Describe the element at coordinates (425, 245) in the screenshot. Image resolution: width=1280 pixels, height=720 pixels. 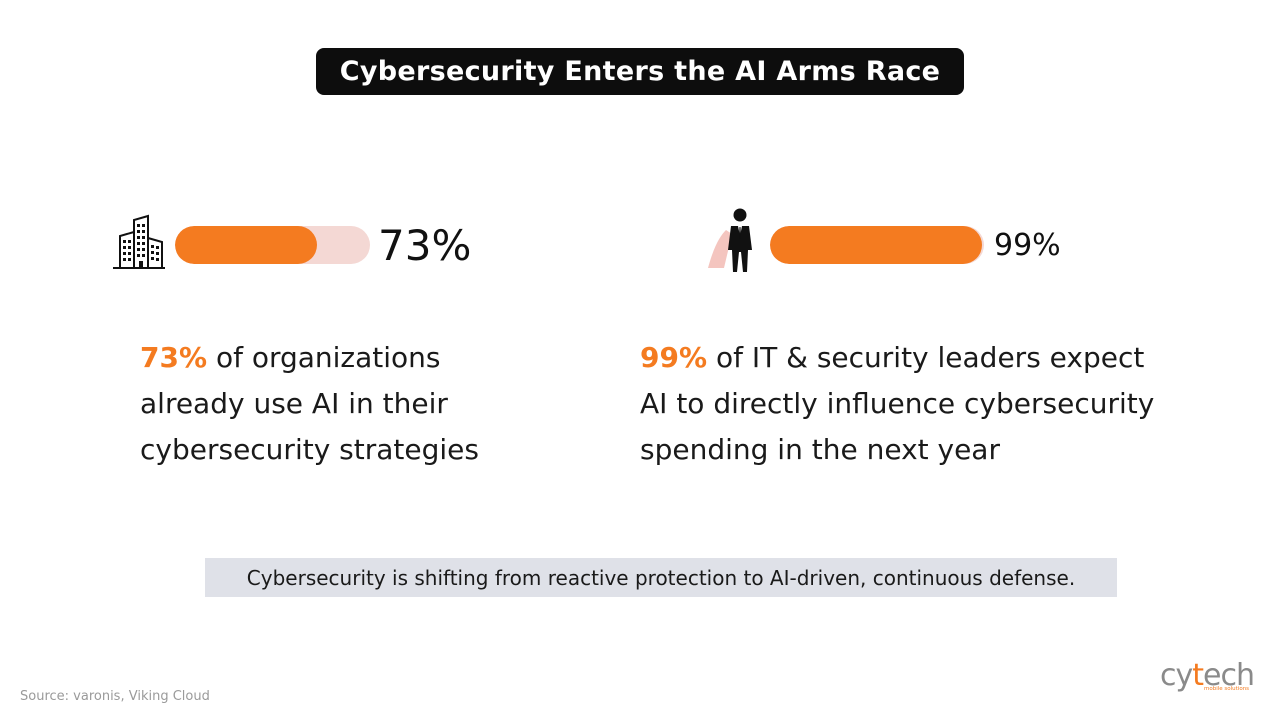
I see `left-percent-label: 73%` at that location.